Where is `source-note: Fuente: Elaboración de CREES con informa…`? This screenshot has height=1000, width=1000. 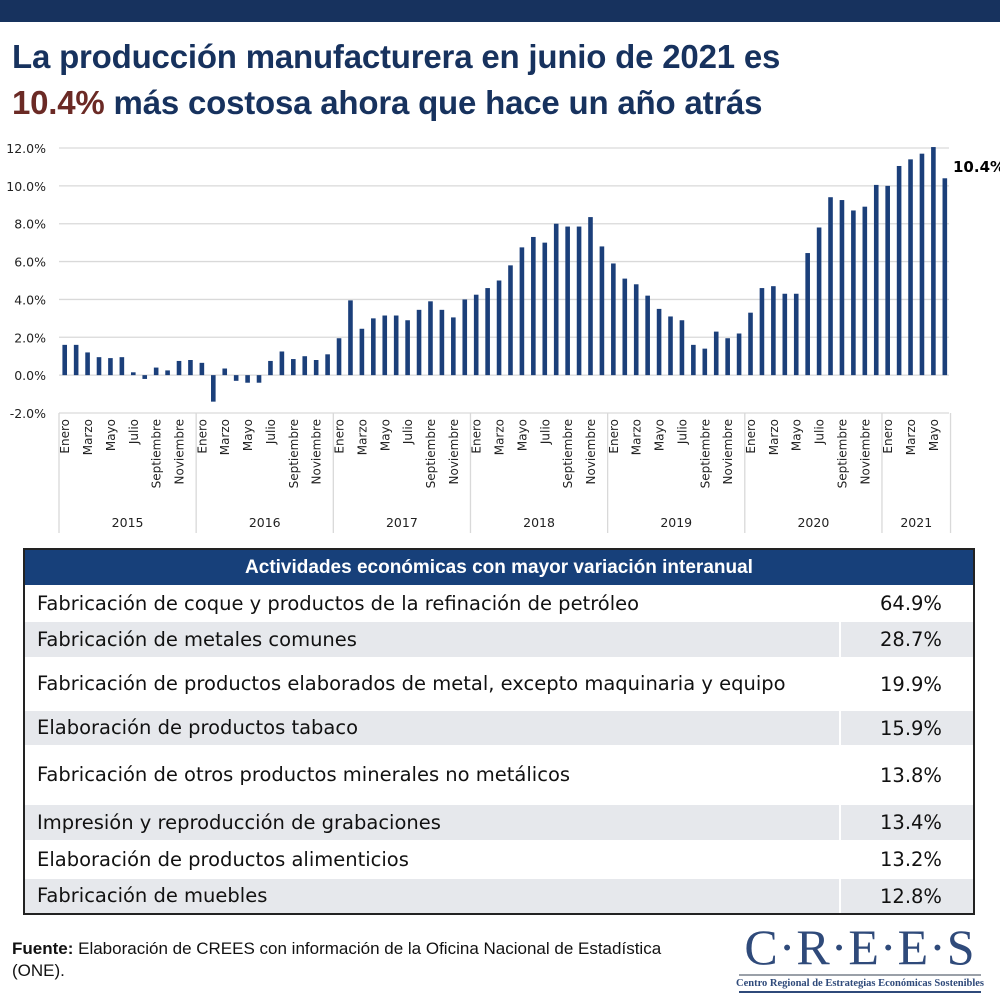 source-note: Fuente: Elaboración de CREES con informa… is located at coordinates (352, 960).